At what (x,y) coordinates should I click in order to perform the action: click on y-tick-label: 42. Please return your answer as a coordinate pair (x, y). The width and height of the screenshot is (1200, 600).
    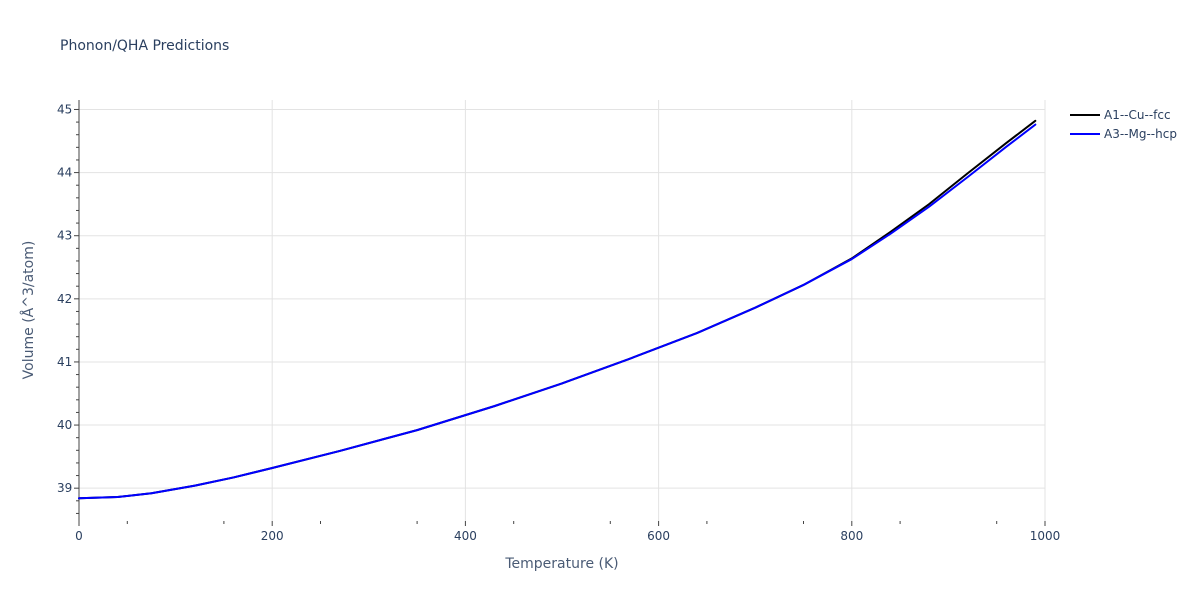
    Looking at the image, I should click on (64, 299).